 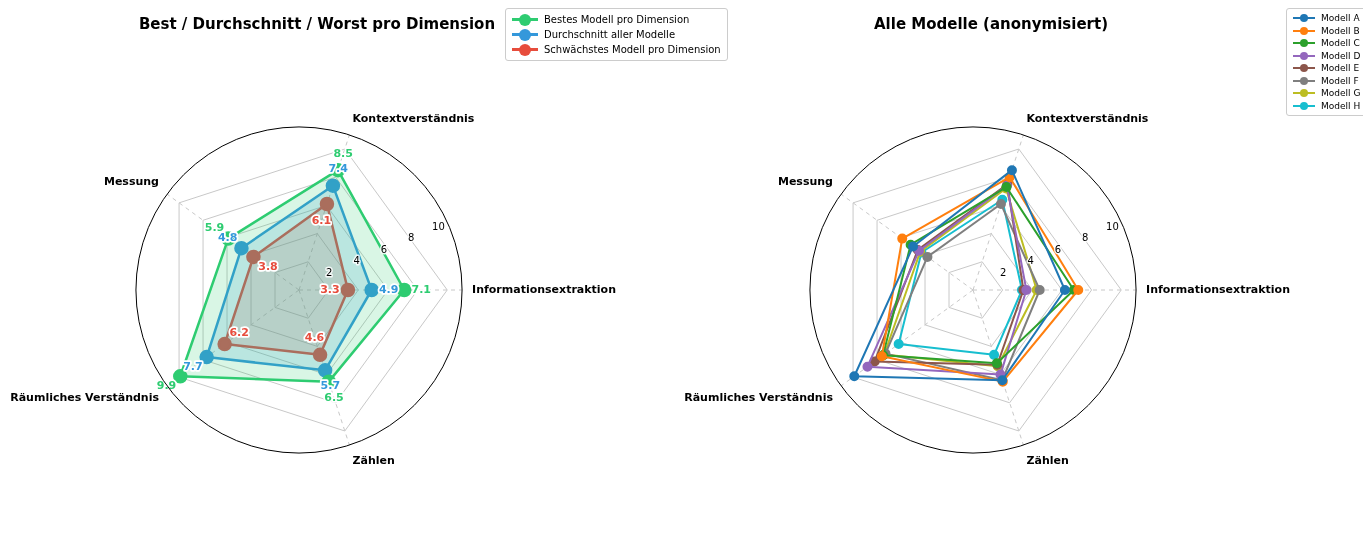 What do you see at coordinates (1341, 93) in the screenshot?
I see `legend-label: Modell G` at bounding box center [1341, 93].